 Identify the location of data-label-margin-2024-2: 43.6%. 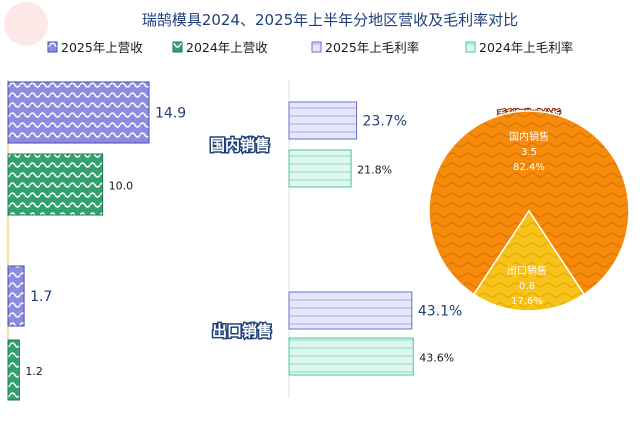
(436, 358).